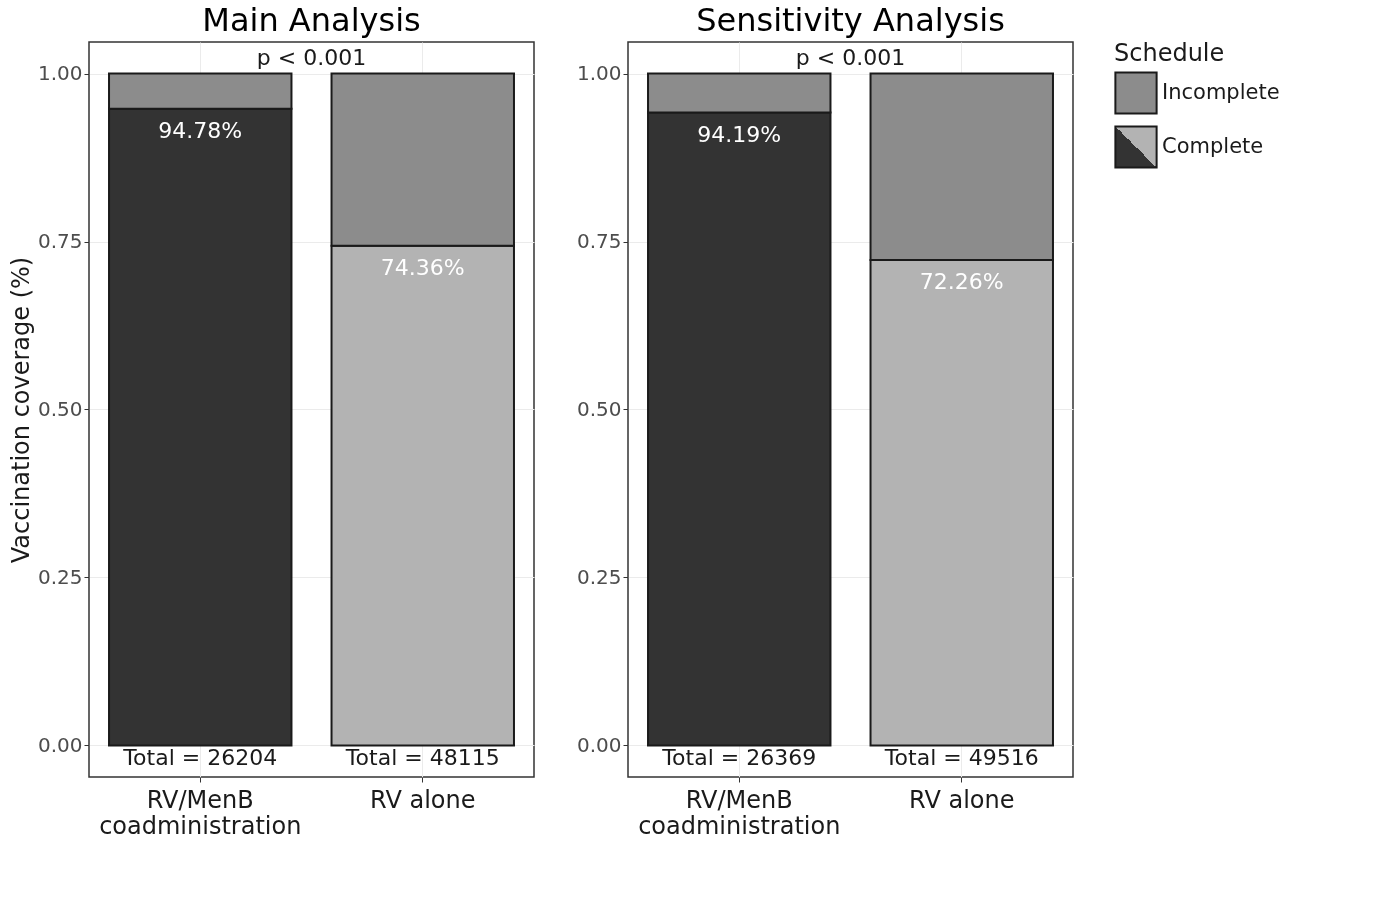  What do you see at coordinates (422, 267) in the screenshot?
I see `data-label: 74.36%` at bounding box center [422, 267].